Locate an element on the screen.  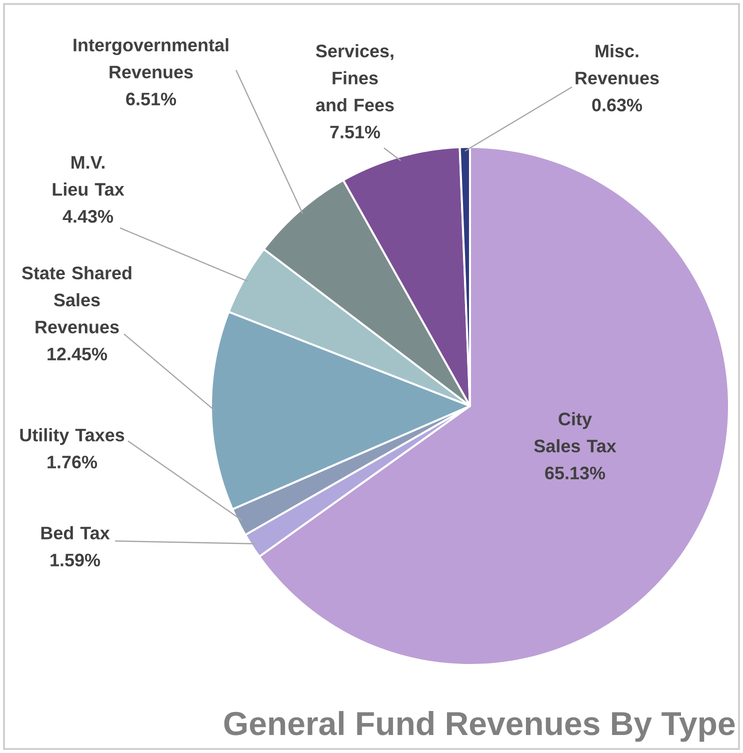
slice-label: Misc. Revenues is located at coordinates (617, 64).